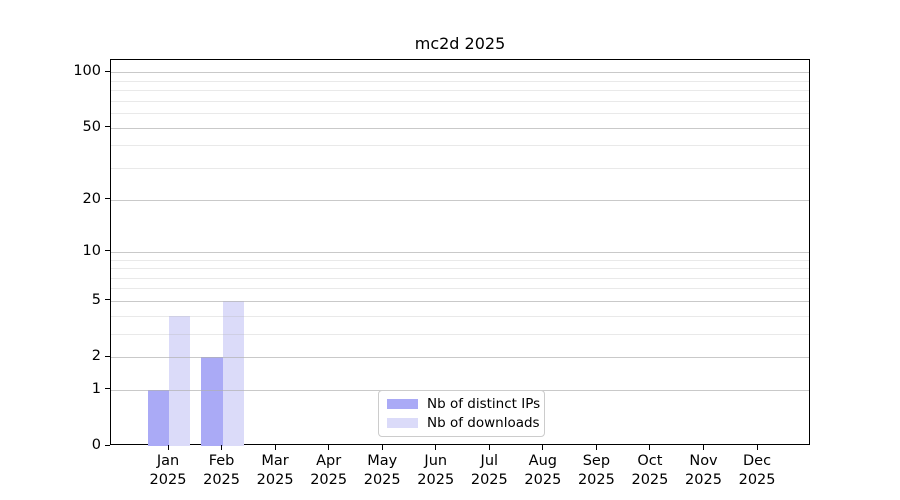 This screenshot has height=500, width=900. What do you see at coordinates (96, 356) in the screenshot?
I see `y-axis-tick-label: 2` at bounding box center [96, 356].